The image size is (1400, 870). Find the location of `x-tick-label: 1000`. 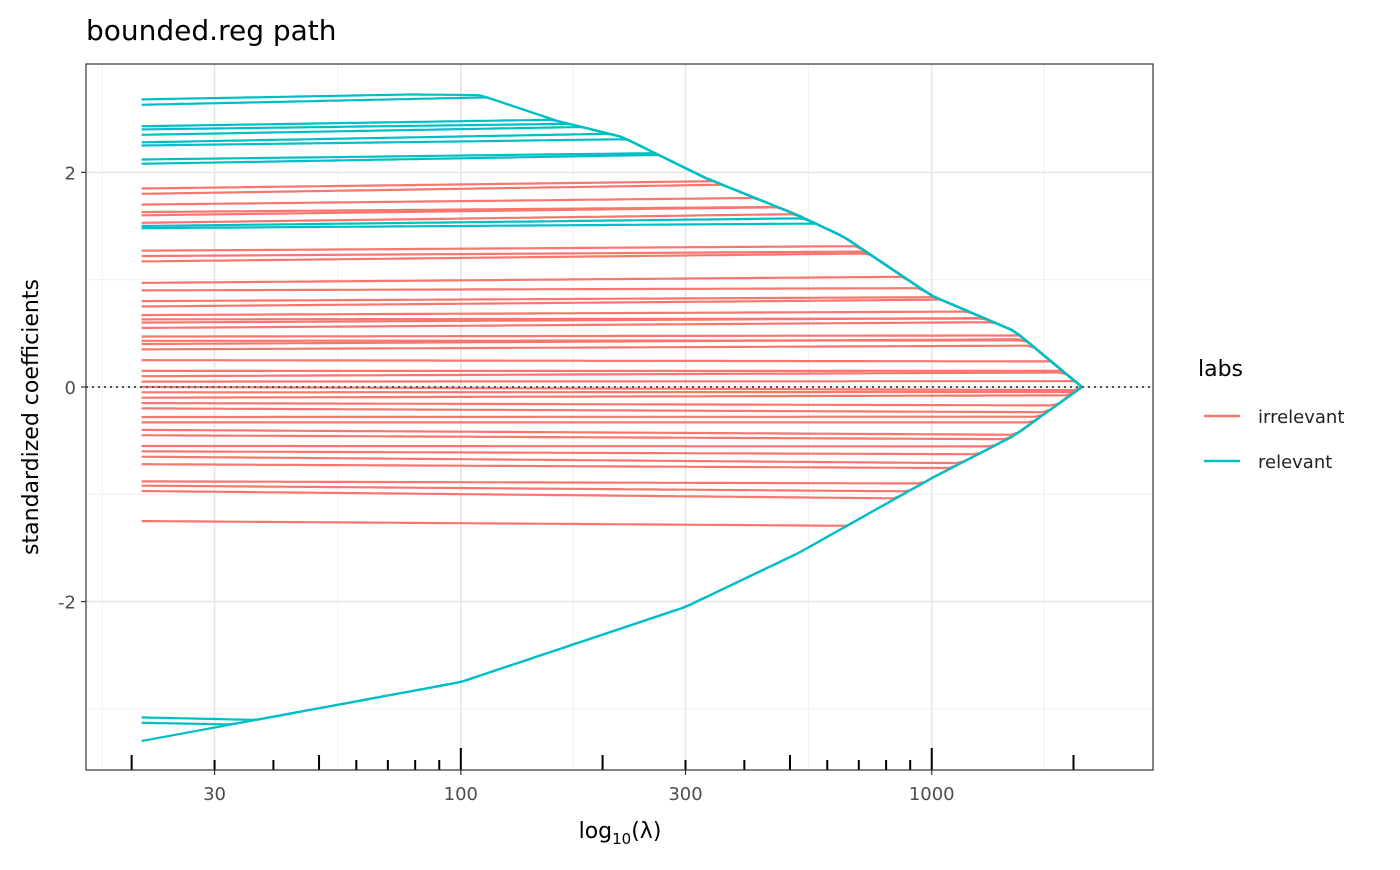

x-tick-label: 1000 is located at coordinates (932, 794).